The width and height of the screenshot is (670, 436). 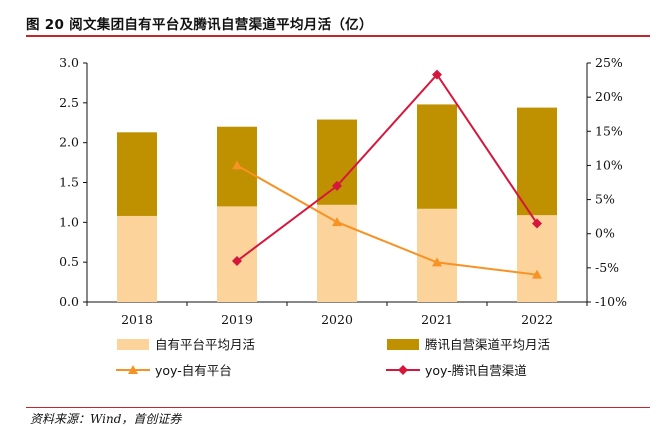 I want to click on y-left-tick-label: 0.5, so click(x=69, y=261).